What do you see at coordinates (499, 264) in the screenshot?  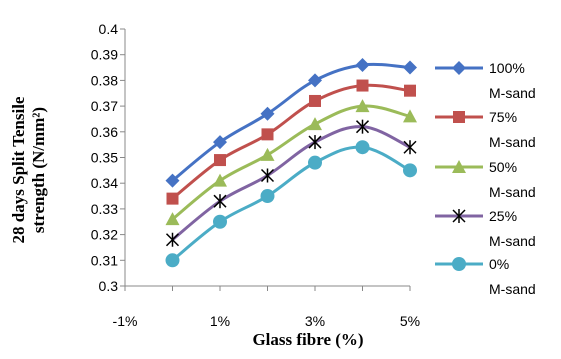 I see `legend-label: 0%` at bounding box center [499, 264].